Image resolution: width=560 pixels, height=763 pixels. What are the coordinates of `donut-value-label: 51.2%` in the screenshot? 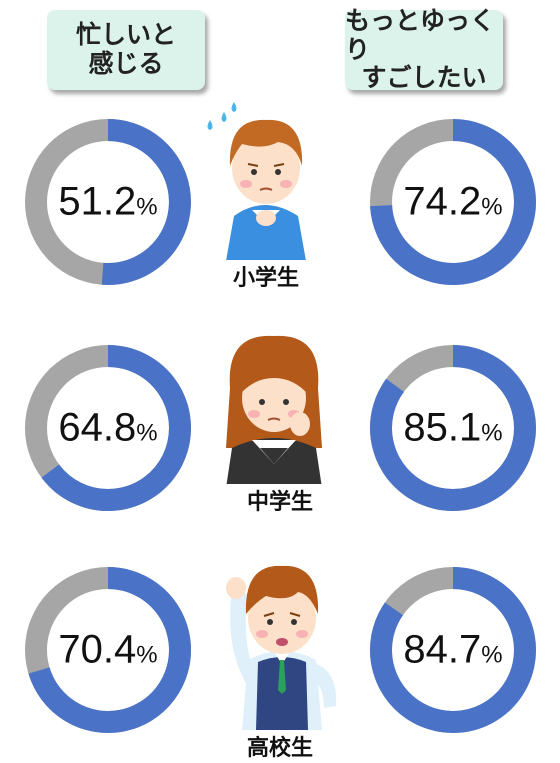 It's located at (108, 202).